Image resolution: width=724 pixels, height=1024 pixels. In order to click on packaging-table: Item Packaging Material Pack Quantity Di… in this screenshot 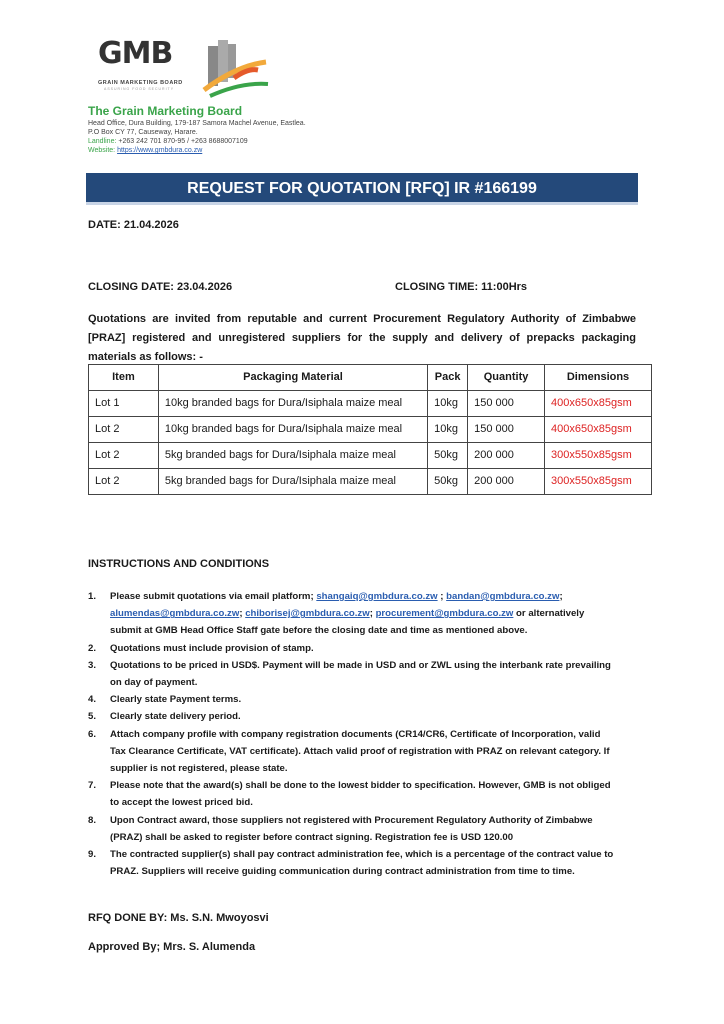, I will do `click(370, 429)`.